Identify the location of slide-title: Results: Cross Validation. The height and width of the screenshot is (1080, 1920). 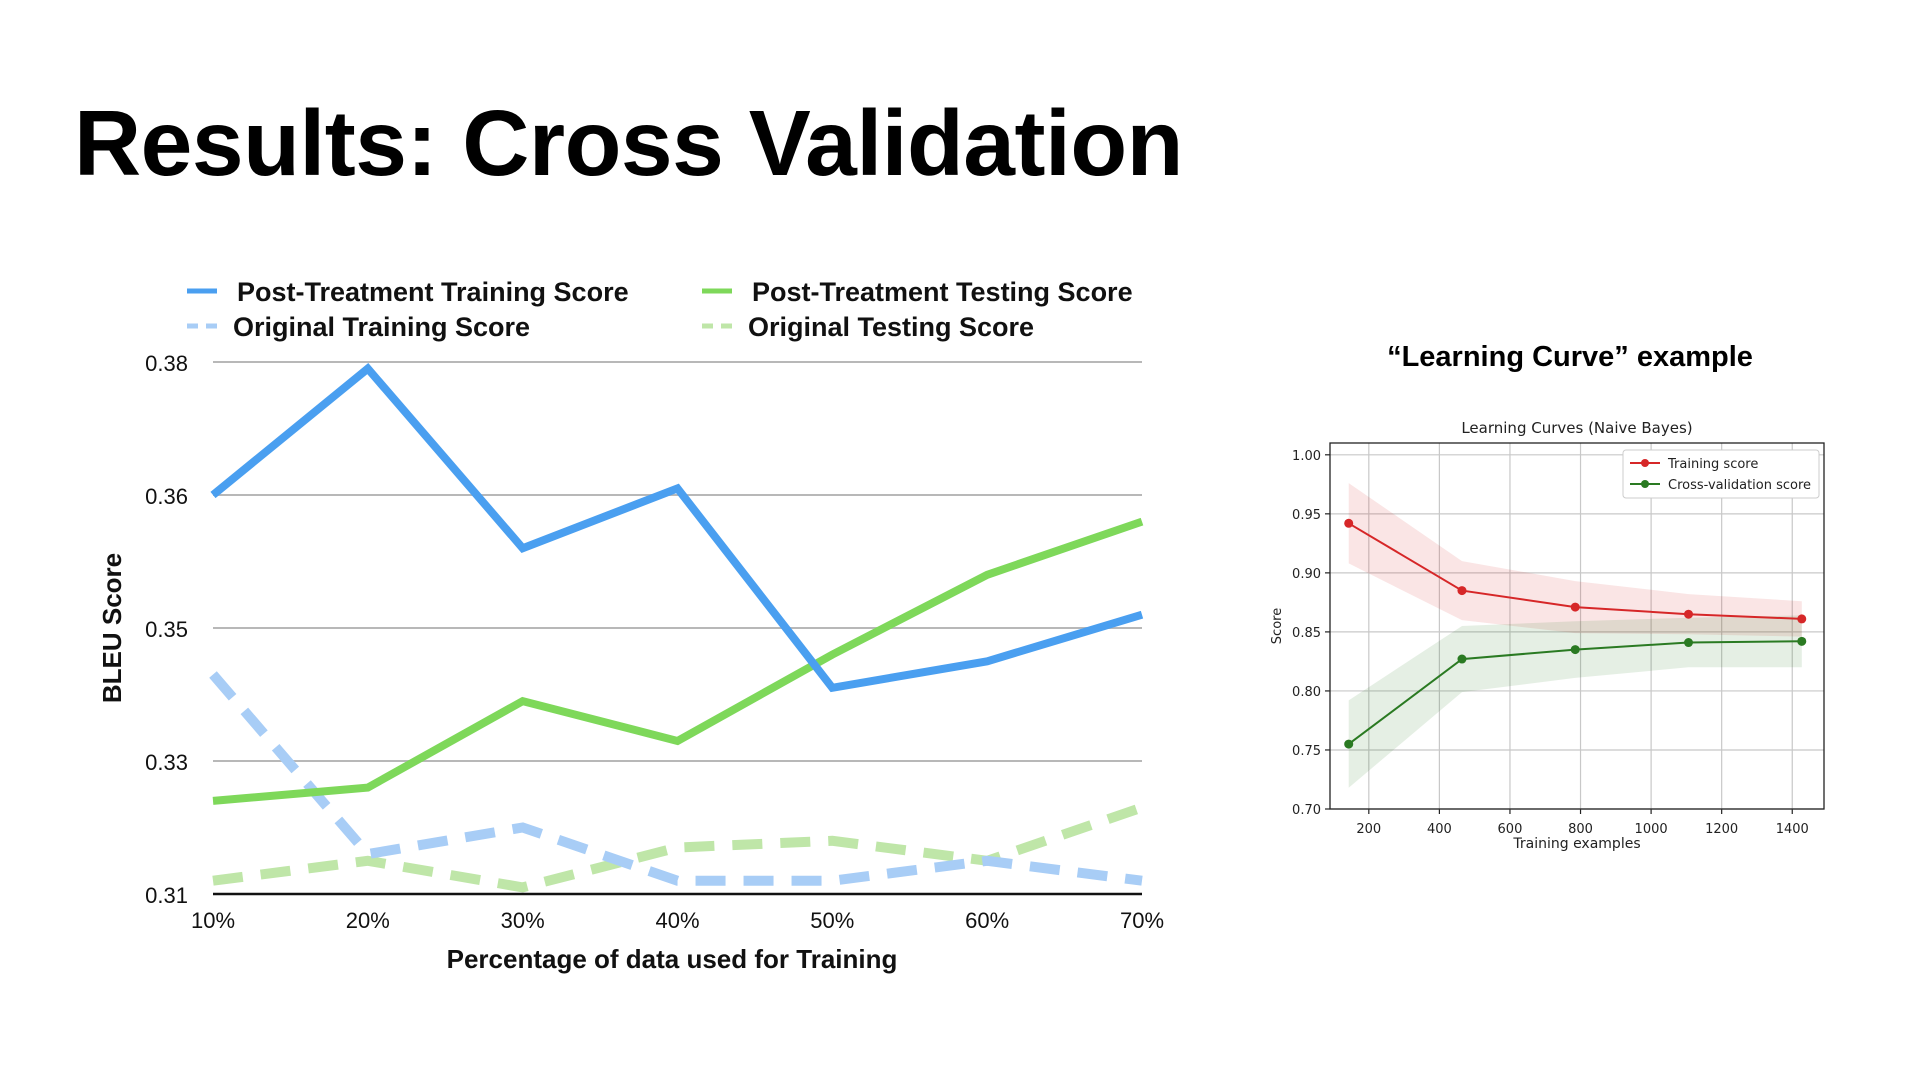
(628, 143).